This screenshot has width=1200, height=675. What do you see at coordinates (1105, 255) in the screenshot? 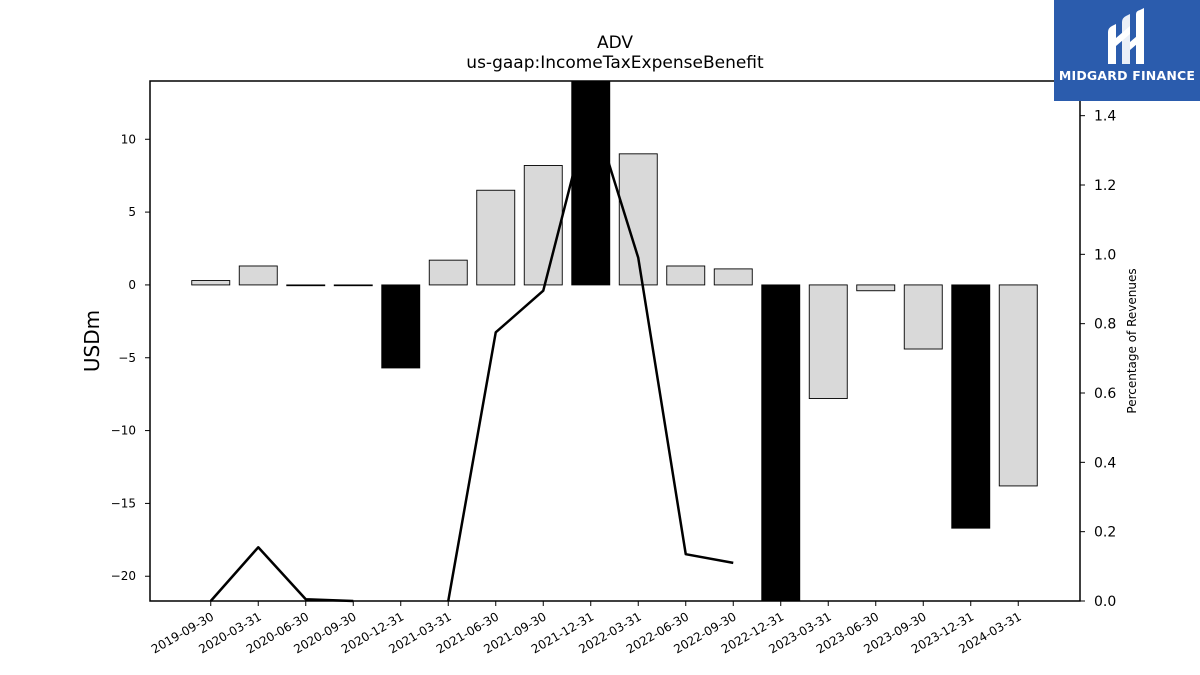
I see `y2-tick-label: 1.0` at bounding box center [1105, 255].